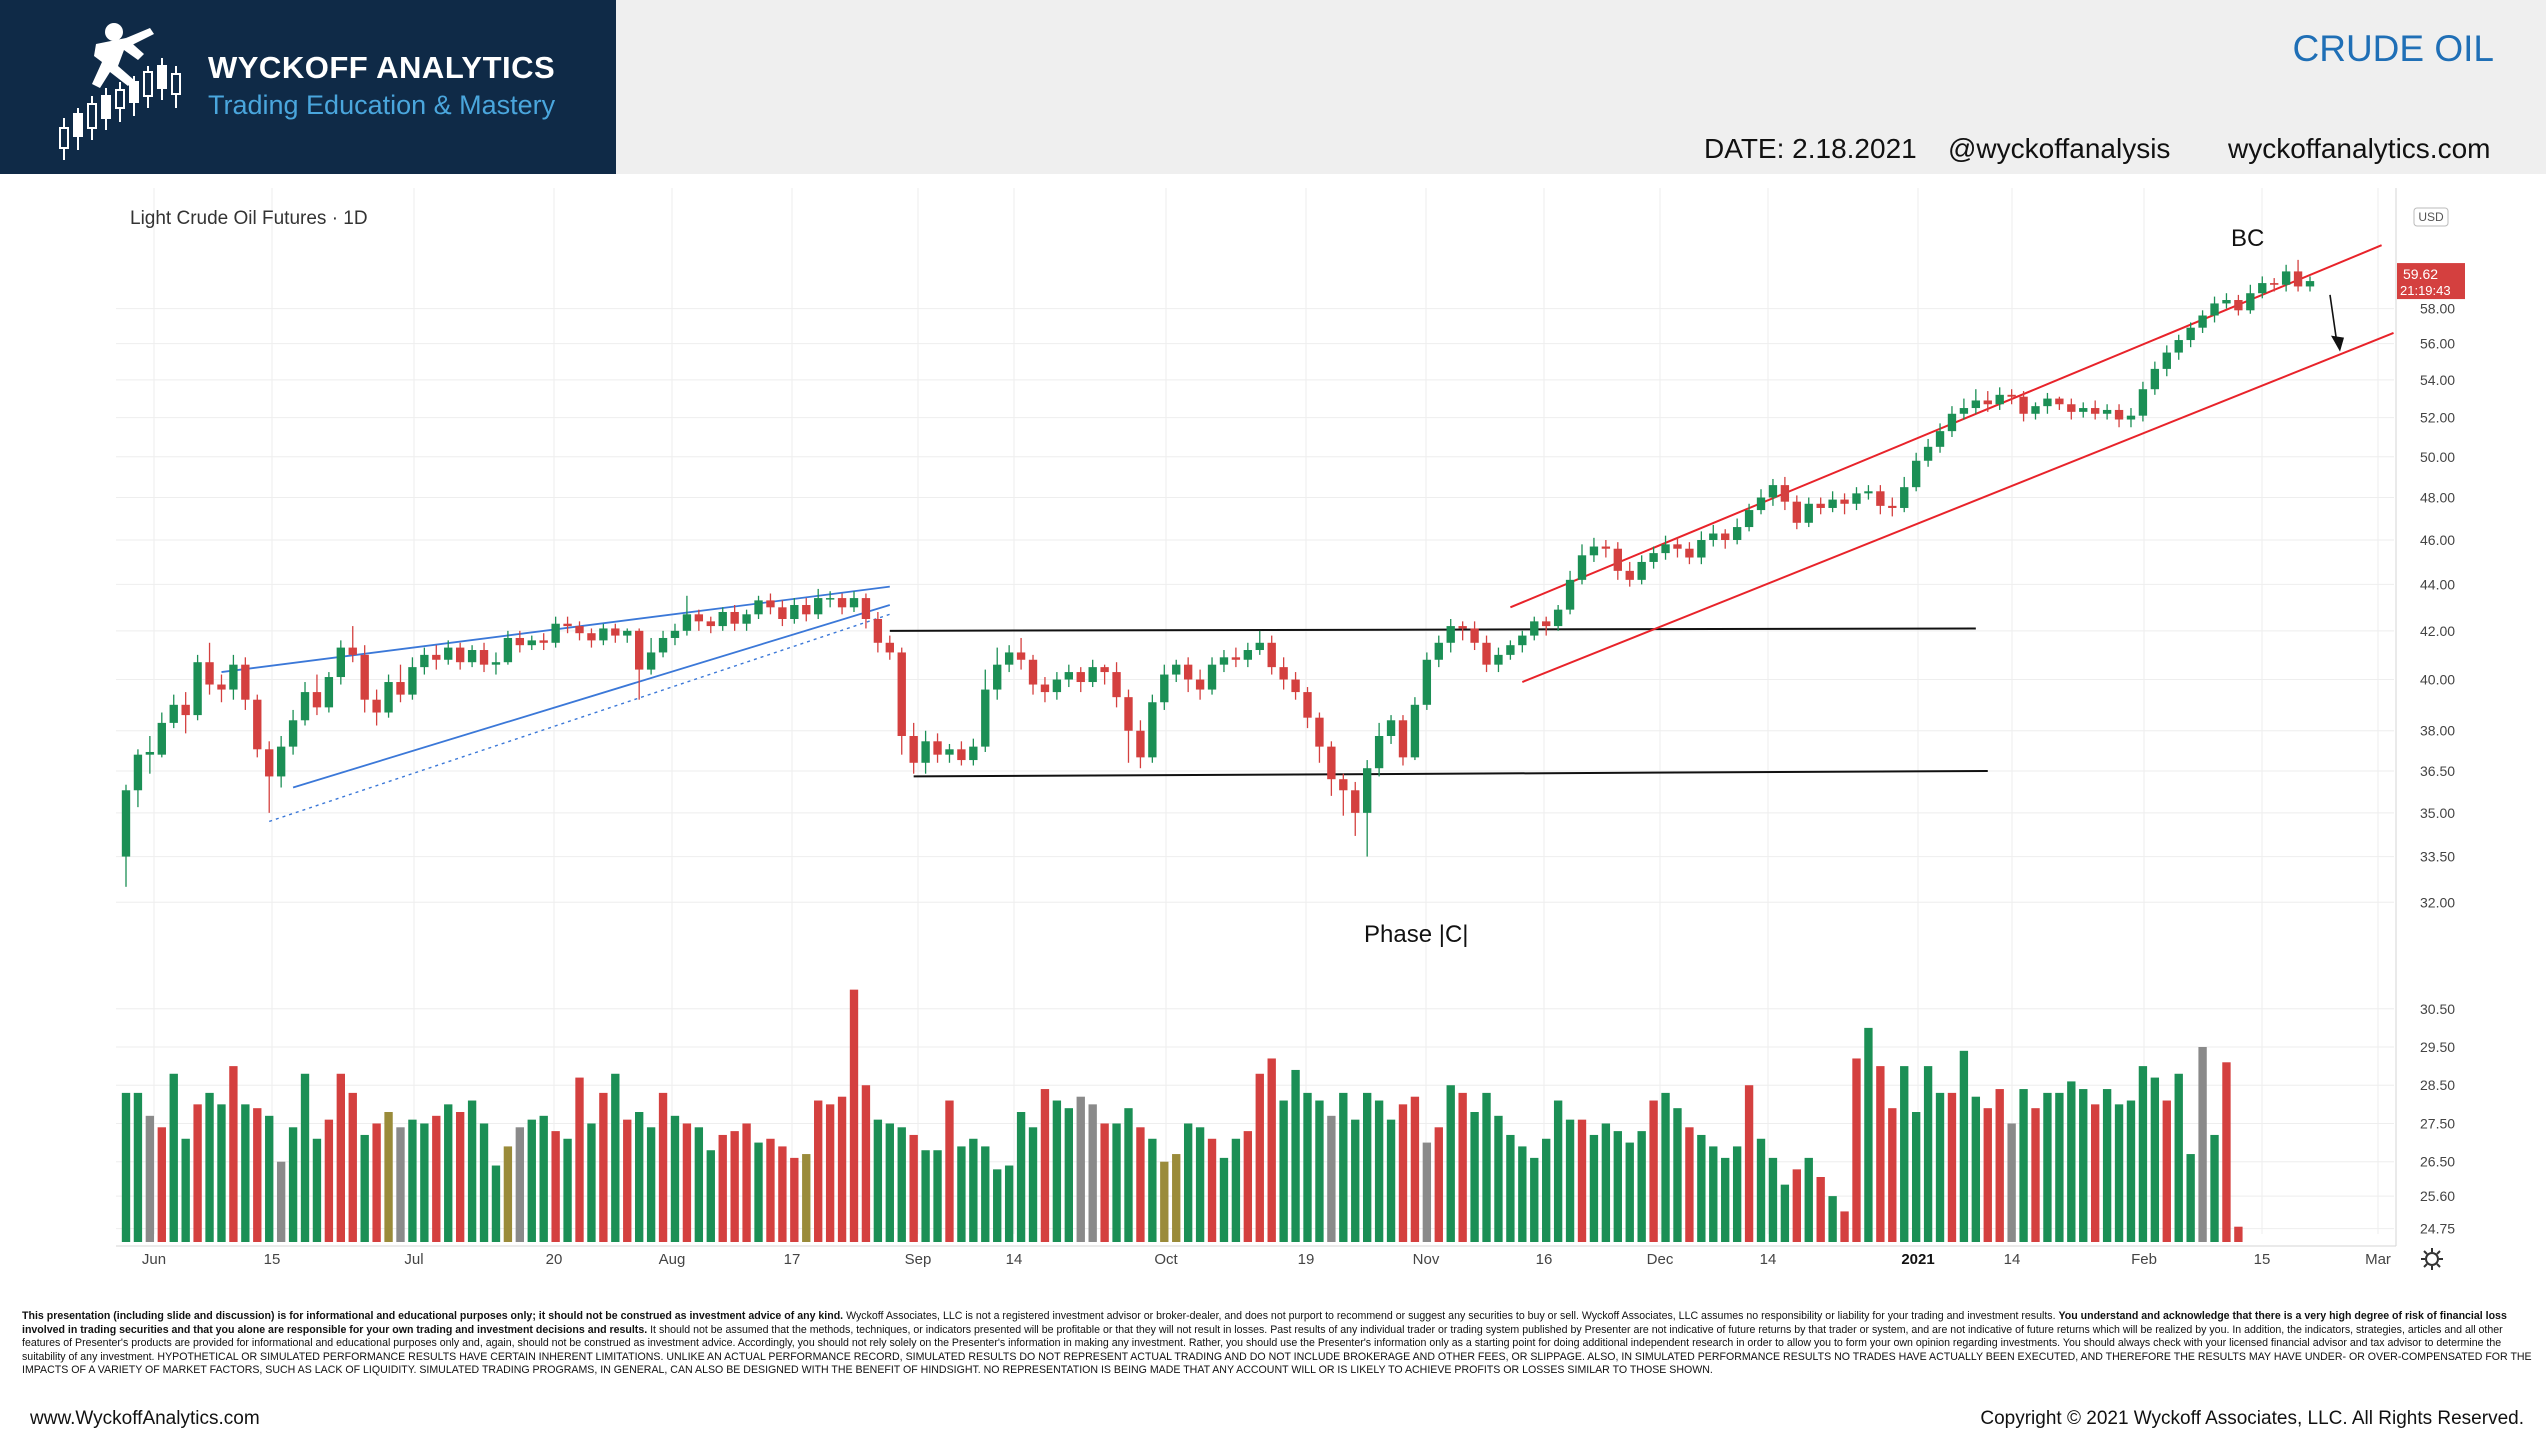  I want to click on settings-gear-icon, so click(2432, 1259).